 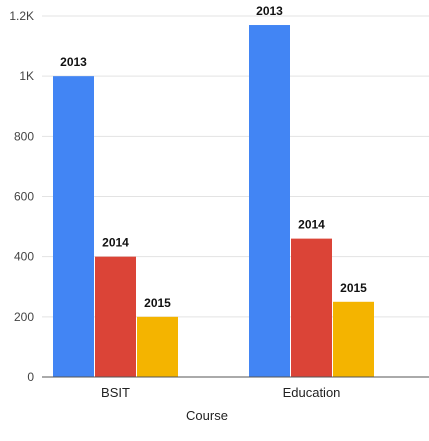 I want to click on y-tick-label: 0, so click(x=30, y=377).